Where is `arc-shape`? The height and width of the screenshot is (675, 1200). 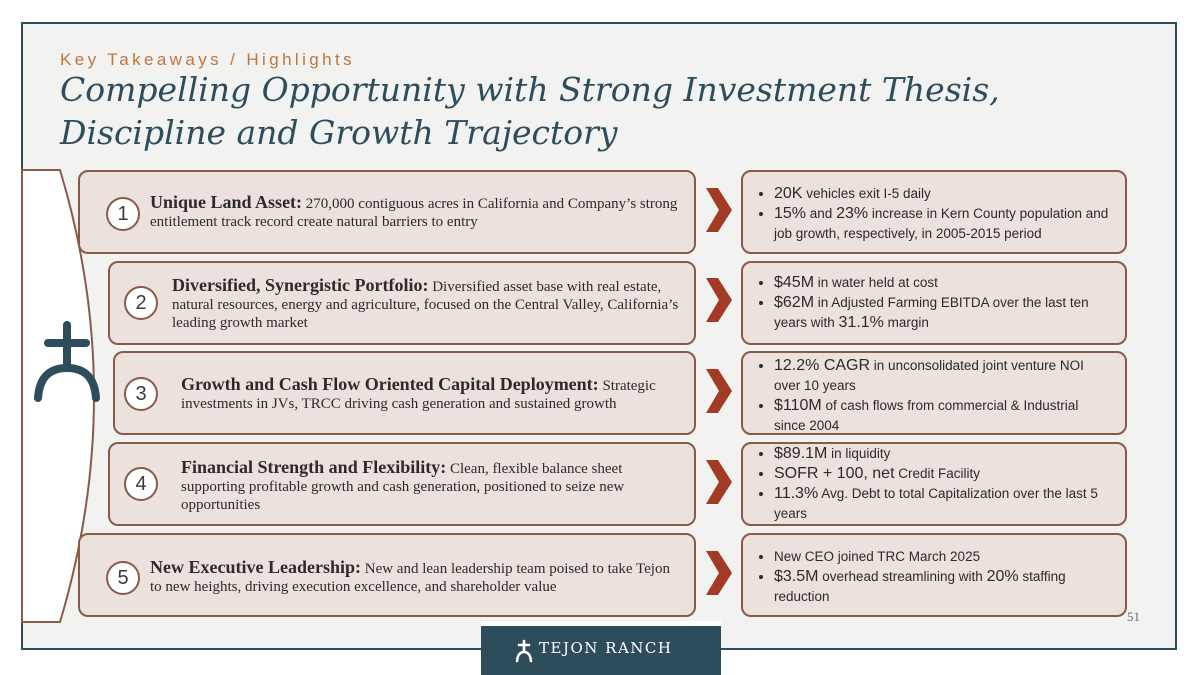
arc-shape is located at coordinates (58, 396).